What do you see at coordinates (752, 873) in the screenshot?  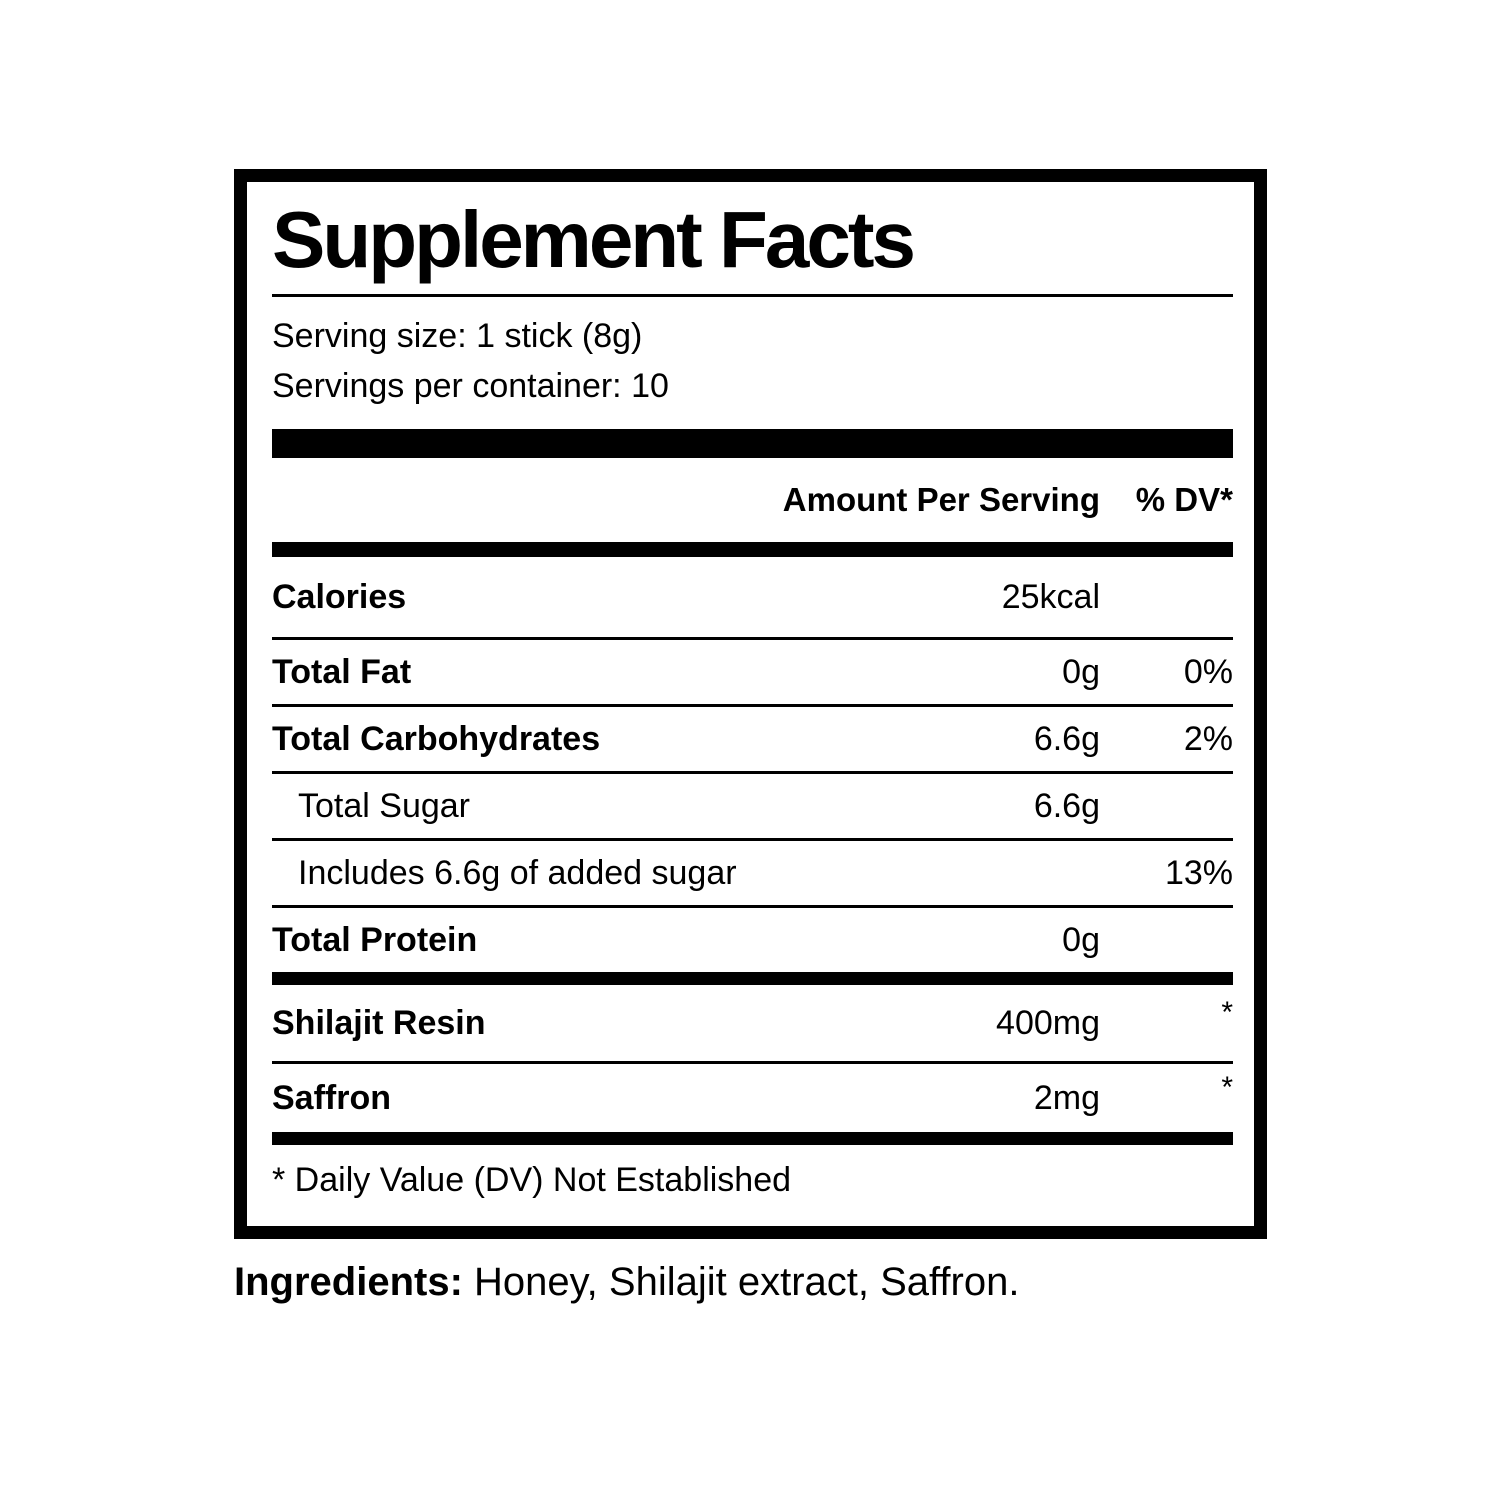 I see `nutrient-row-added-sugar: Includes 6.6g of added sugar 13%` at bounding box center [752, 873].